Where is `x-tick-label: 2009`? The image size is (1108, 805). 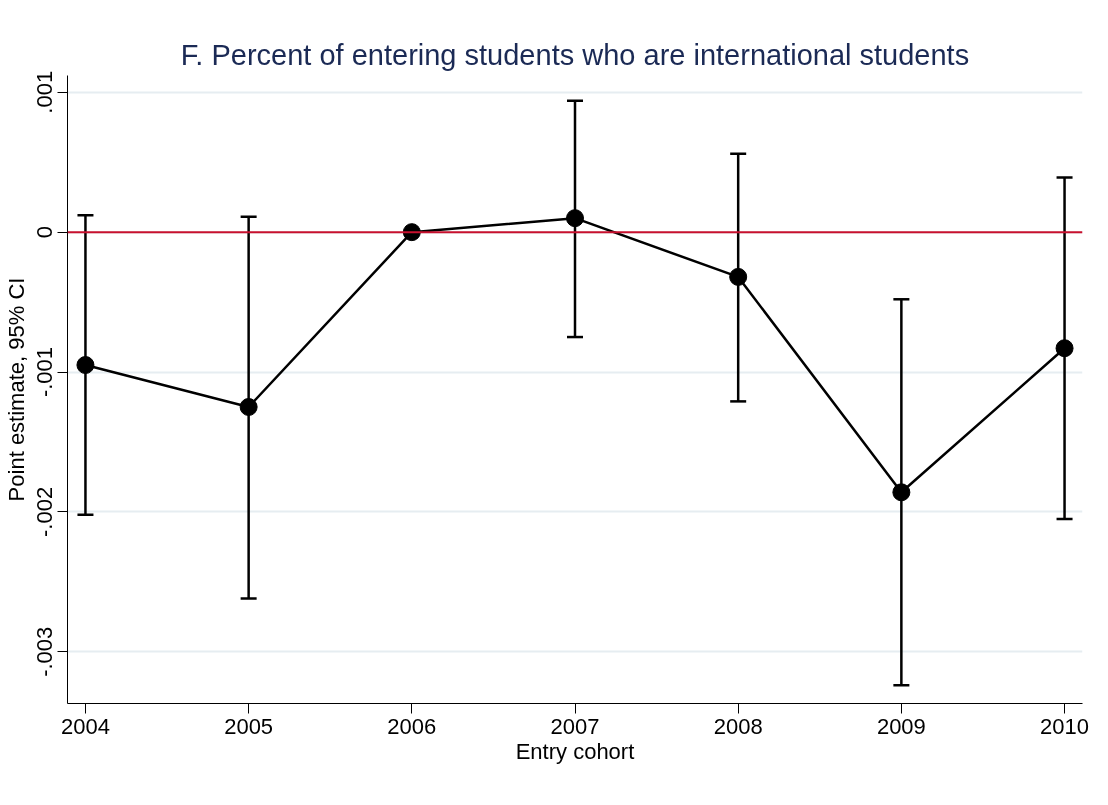
x-tick-label: 2009 is located at coordinates (901, 726).